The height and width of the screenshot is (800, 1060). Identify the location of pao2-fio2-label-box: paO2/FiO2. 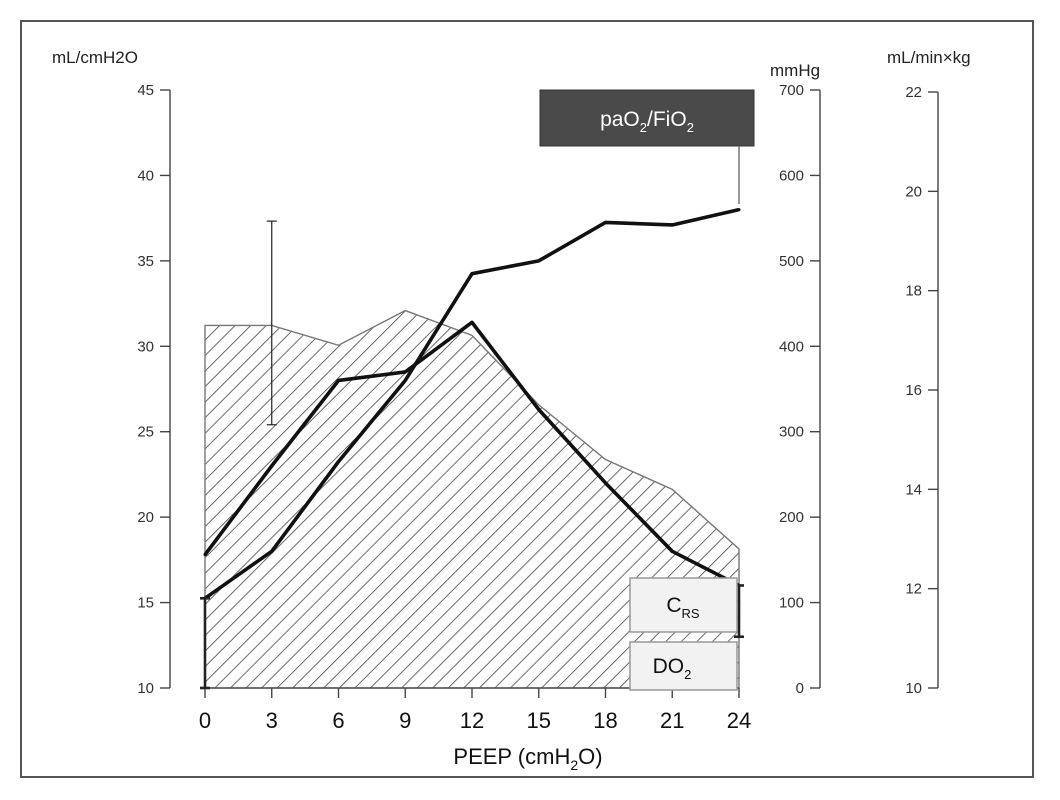
(647, 146).